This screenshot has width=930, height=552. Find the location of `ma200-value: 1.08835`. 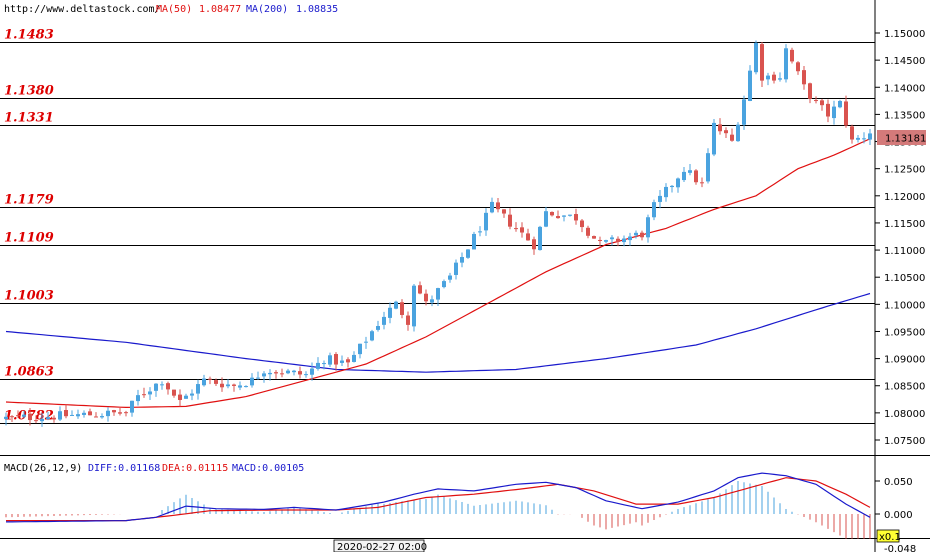

ma200-value: 1.08835 is located at coordinates (317, 9).